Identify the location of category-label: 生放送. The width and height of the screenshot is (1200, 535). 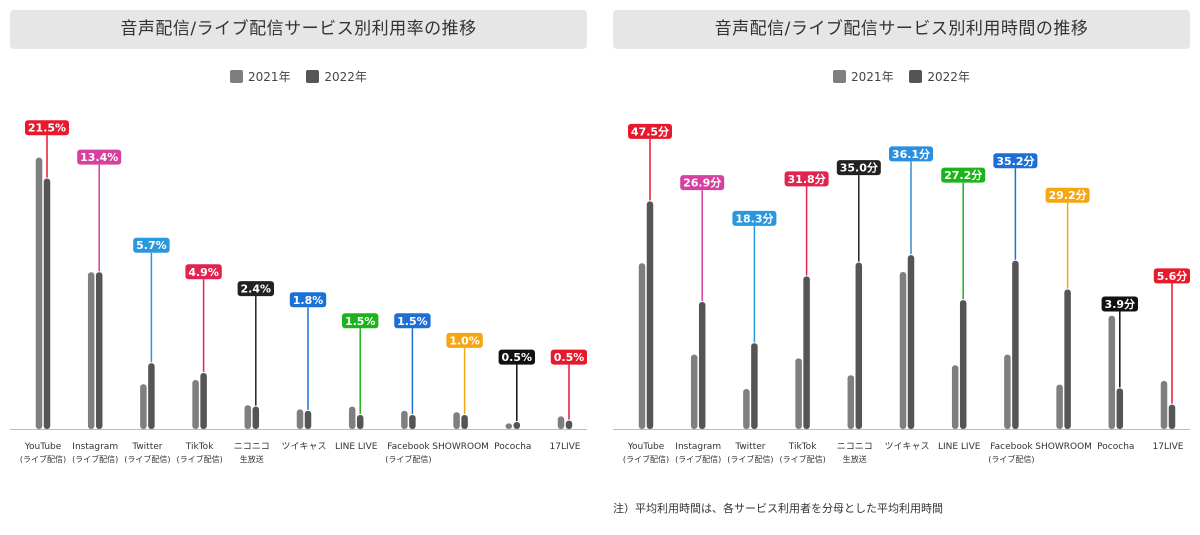
(855, 459).